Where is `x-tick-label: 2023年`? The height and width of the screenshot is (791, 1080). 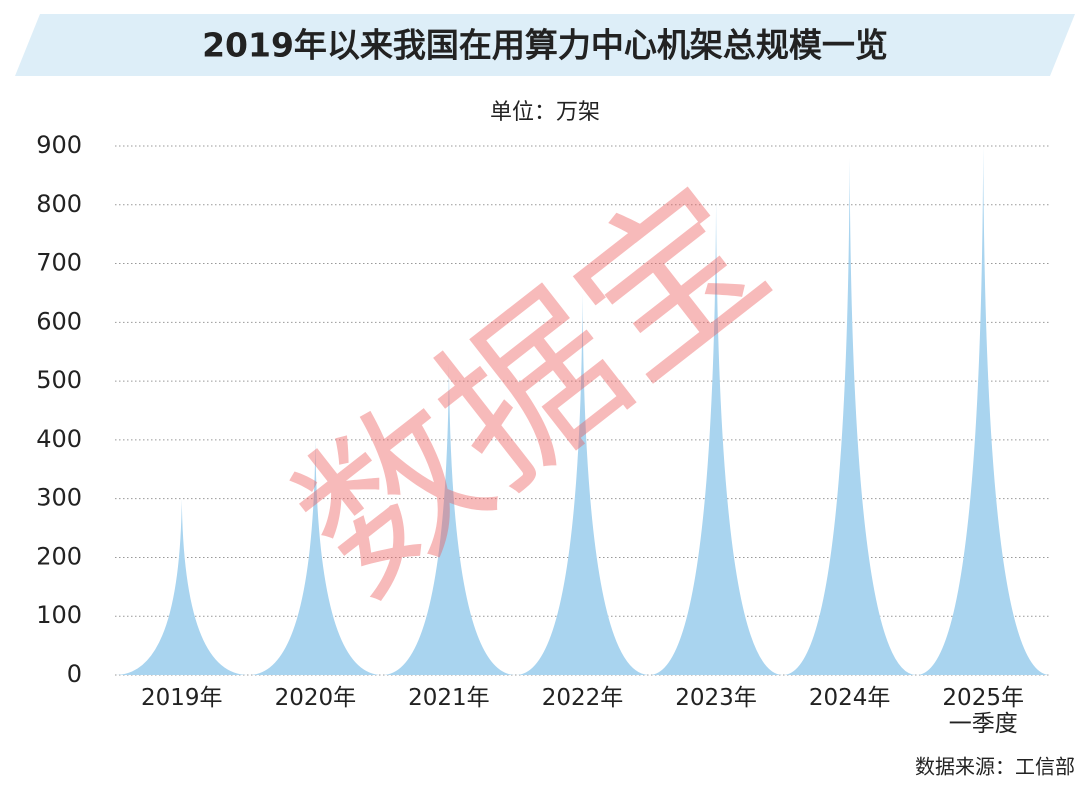
x-tick-label: 2023年 is located at coordinates (716, 698).